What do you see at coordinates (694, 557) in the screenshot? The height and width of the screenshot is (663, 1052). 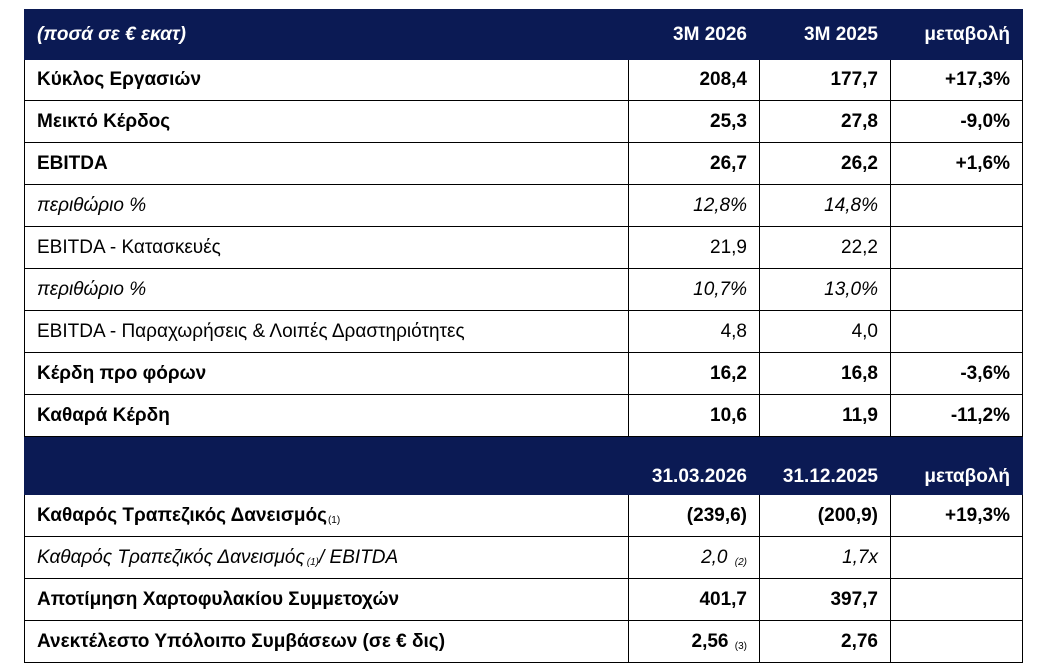 I see `value-31-03-2026: 2,0 (2)` at bounding box center [694, 557].